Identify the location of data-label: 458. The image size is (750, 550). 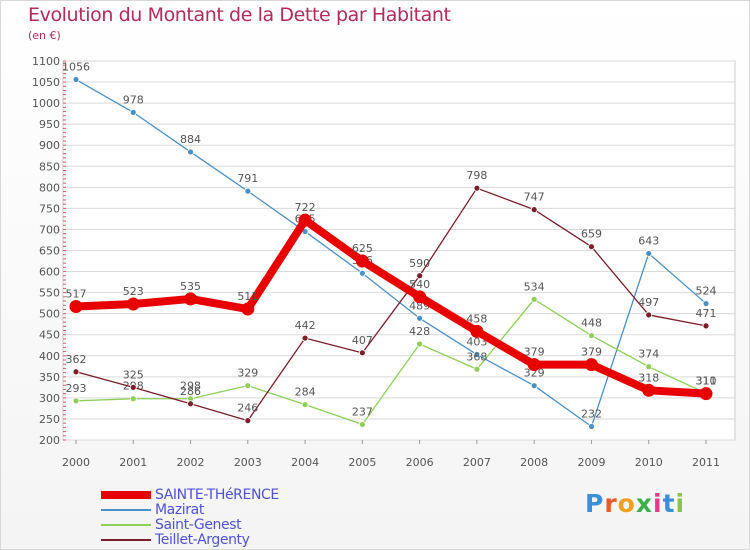
(476, 318).